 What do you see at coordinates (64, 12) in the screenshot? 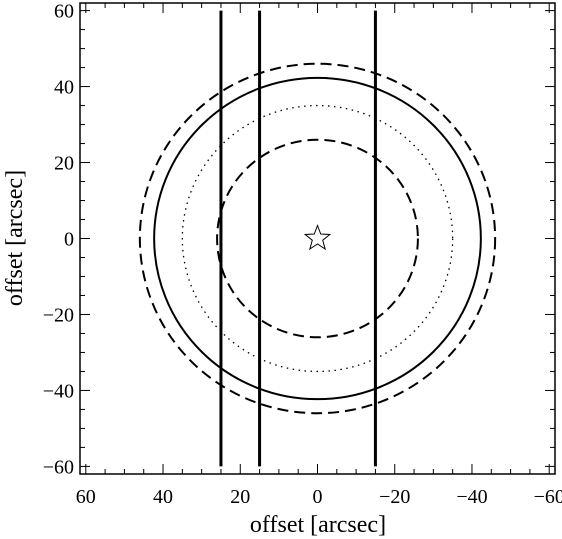
I see `y-tick-label: 60` at bounding box center [64, 12].